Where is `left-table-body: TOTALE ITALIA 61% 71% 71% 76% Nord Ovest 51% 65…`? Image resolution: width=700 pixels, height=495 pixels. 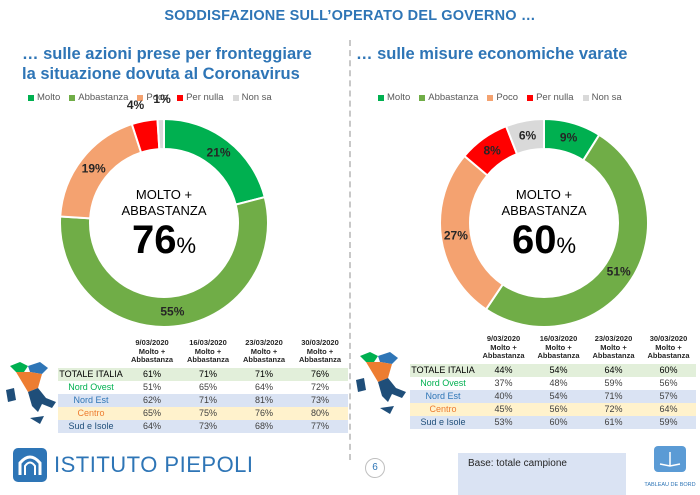
left-table-body: TOTALE ITALIA 61% 71% 71% 76% Nord Ovest 51% 65… is located at coordinates (203, 400).